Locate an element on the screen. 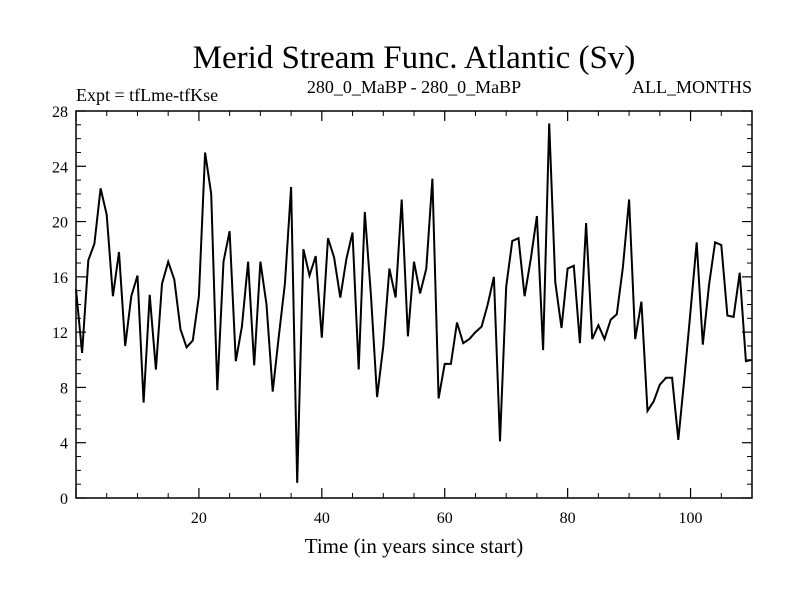 The image size is (800, 600). y-tick-label: 24 is located at coordinates (60, 167).